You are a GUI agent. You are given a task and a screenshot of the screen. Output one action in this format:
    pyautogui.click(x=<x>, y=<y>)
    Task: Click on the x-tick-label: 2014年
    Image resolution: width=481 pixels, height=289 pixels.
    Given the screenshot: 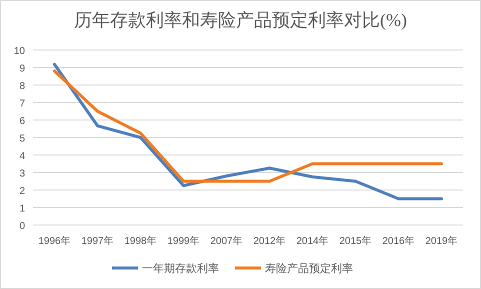 What is the action you would take?
    pyautogui.click(x=312, y=241)
    